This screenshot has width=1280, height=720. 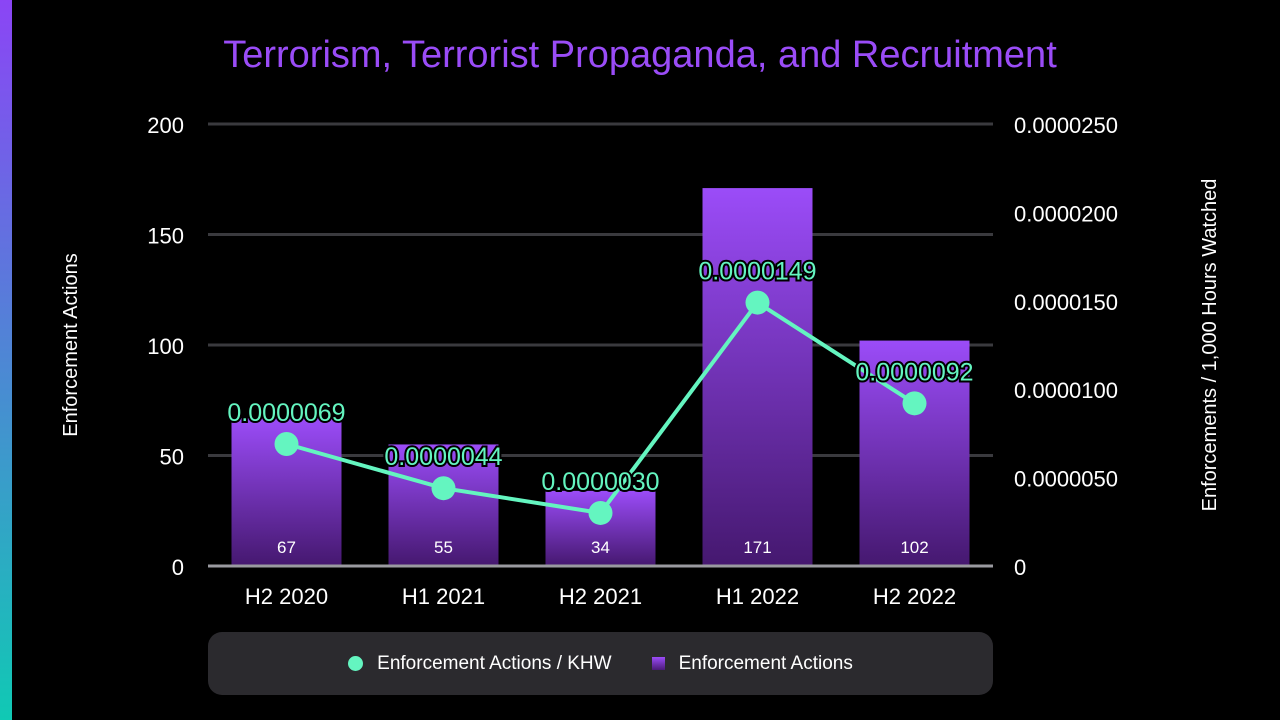 I want to click on legend-dot-icon, so click(x=356, y=663).